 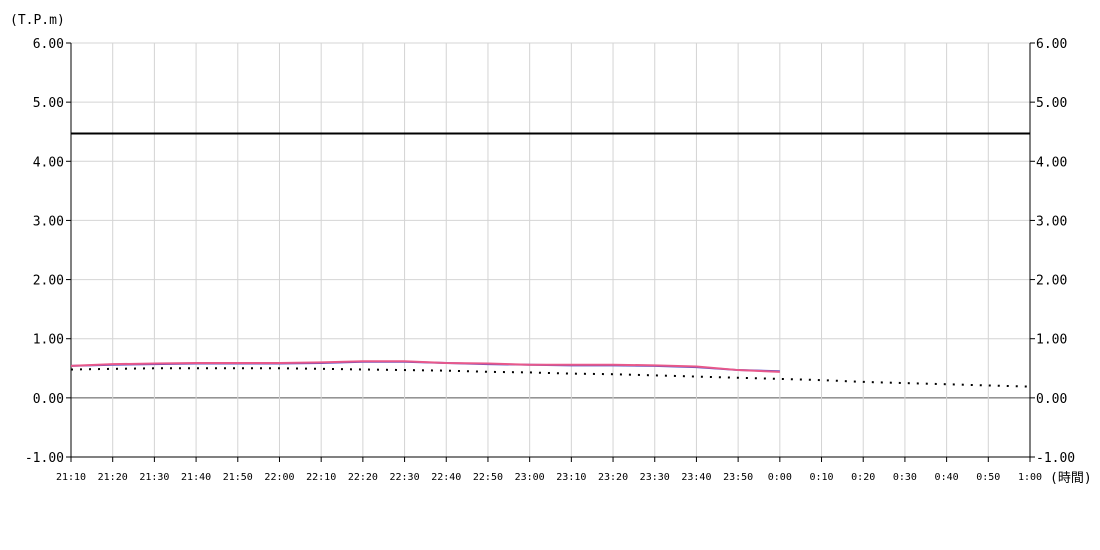 I want to click on y-tick-label-left: 5.00, so click(x=48, y=103).